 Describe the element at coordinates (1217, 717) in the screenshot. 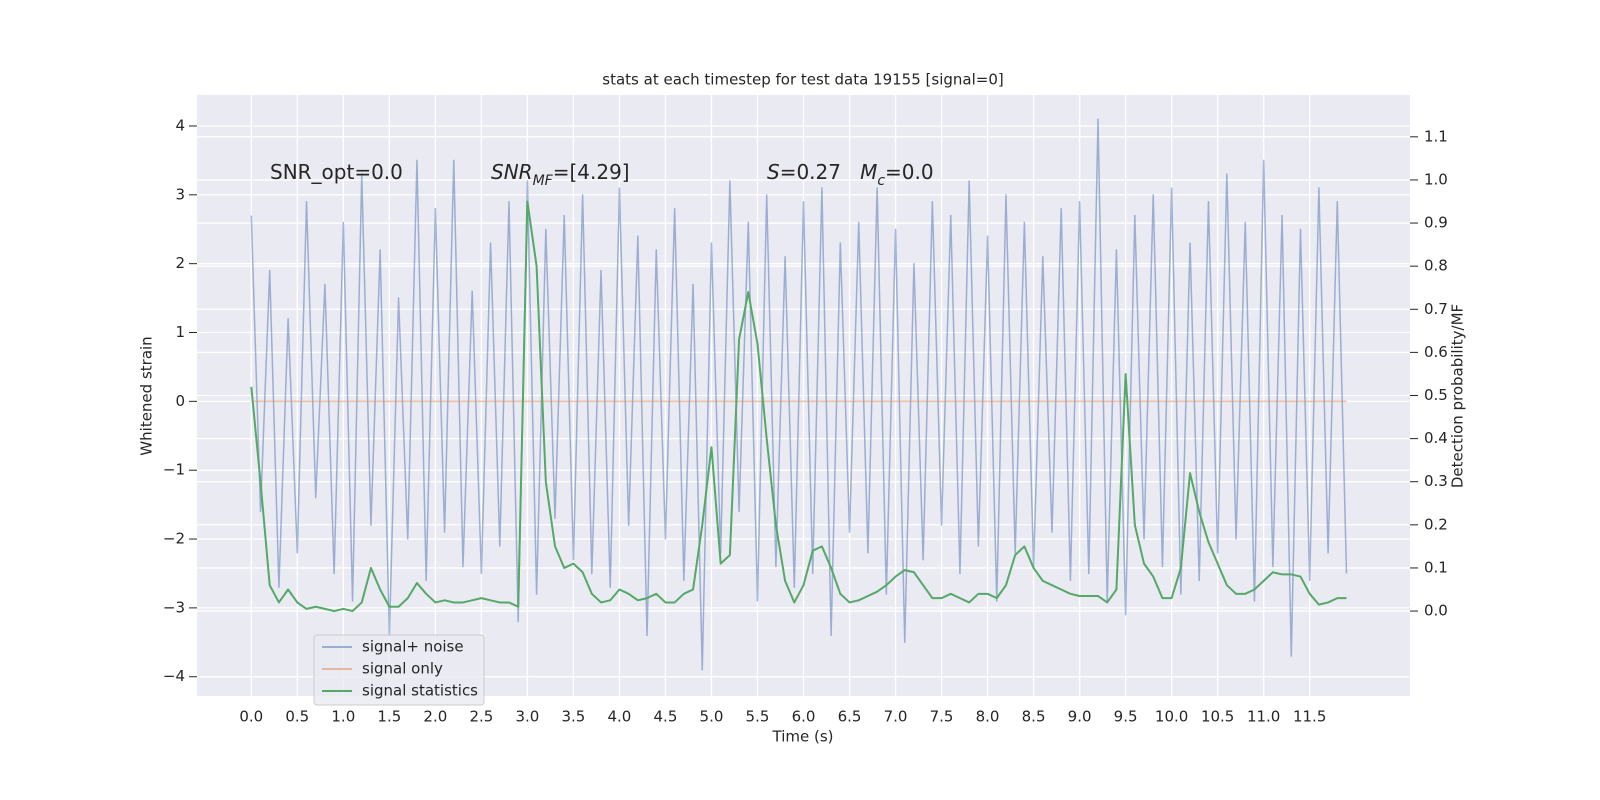

I see `x-tick-label: 10.5` at that location.